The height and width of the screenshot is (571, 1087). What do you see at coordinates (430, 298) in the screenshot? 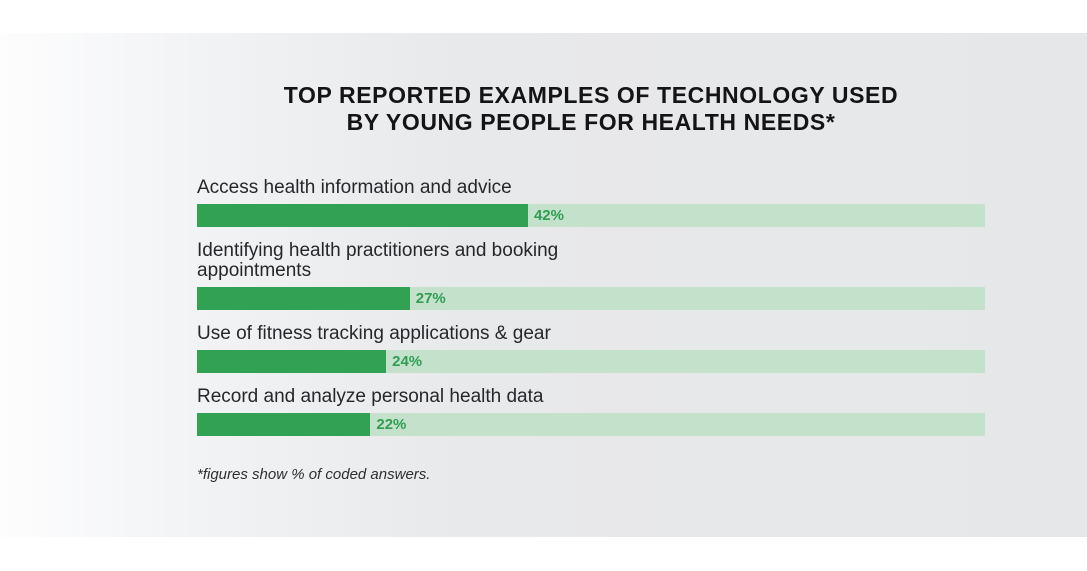
I see `bar-value-label: 27%` at bounding box center [430, 298].